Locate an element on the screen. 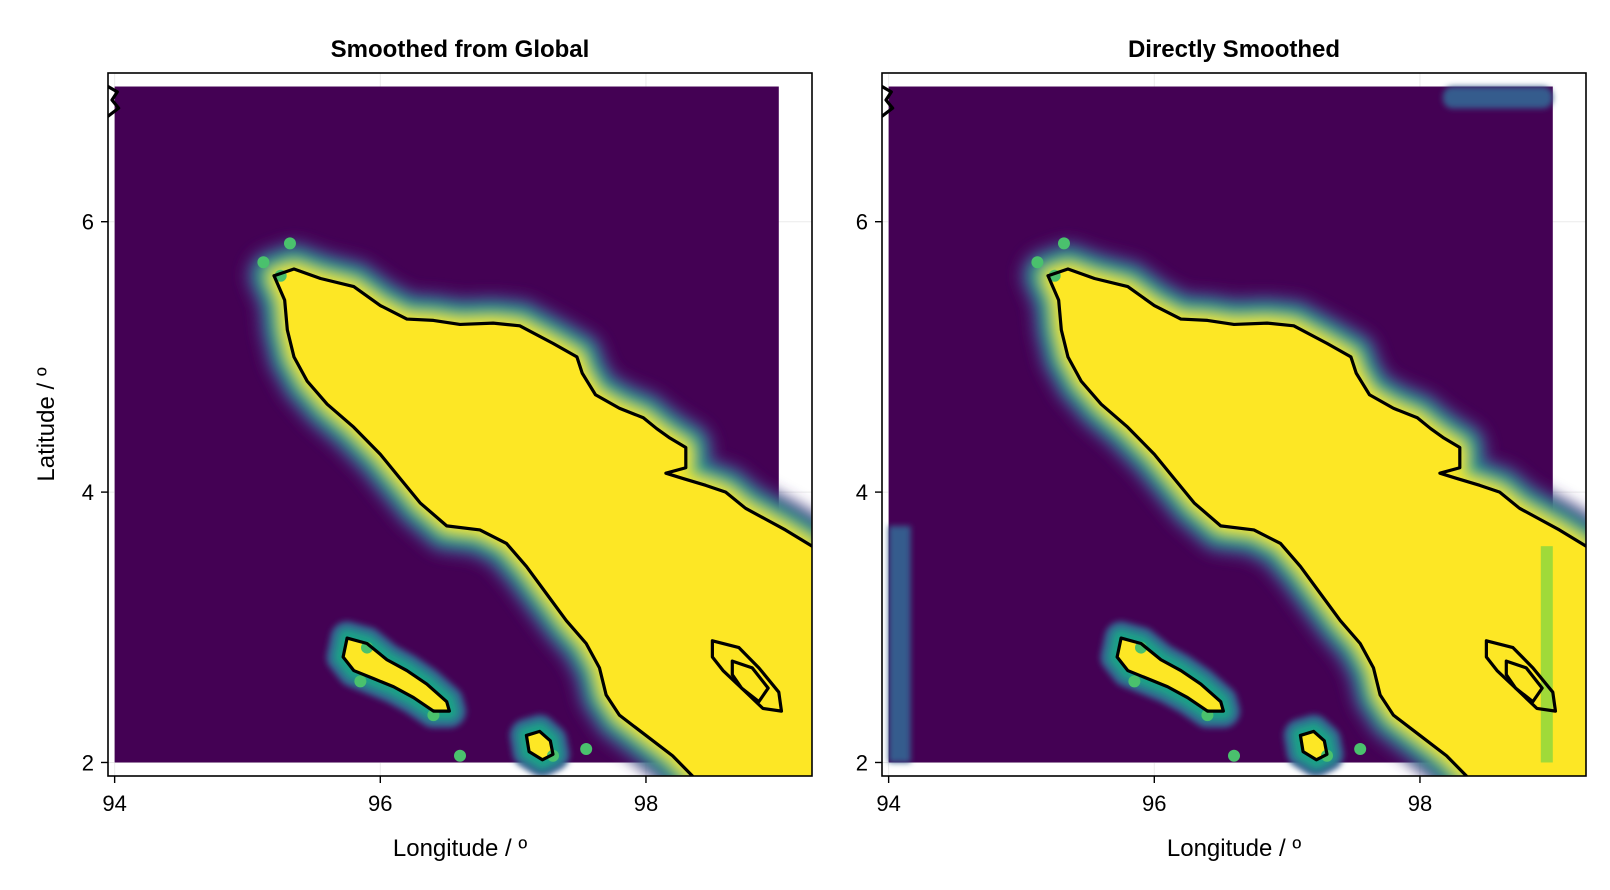 The height and width of the screenshot is (890, 1610). edge-band-top-right is located at coordinates (1497, 97).